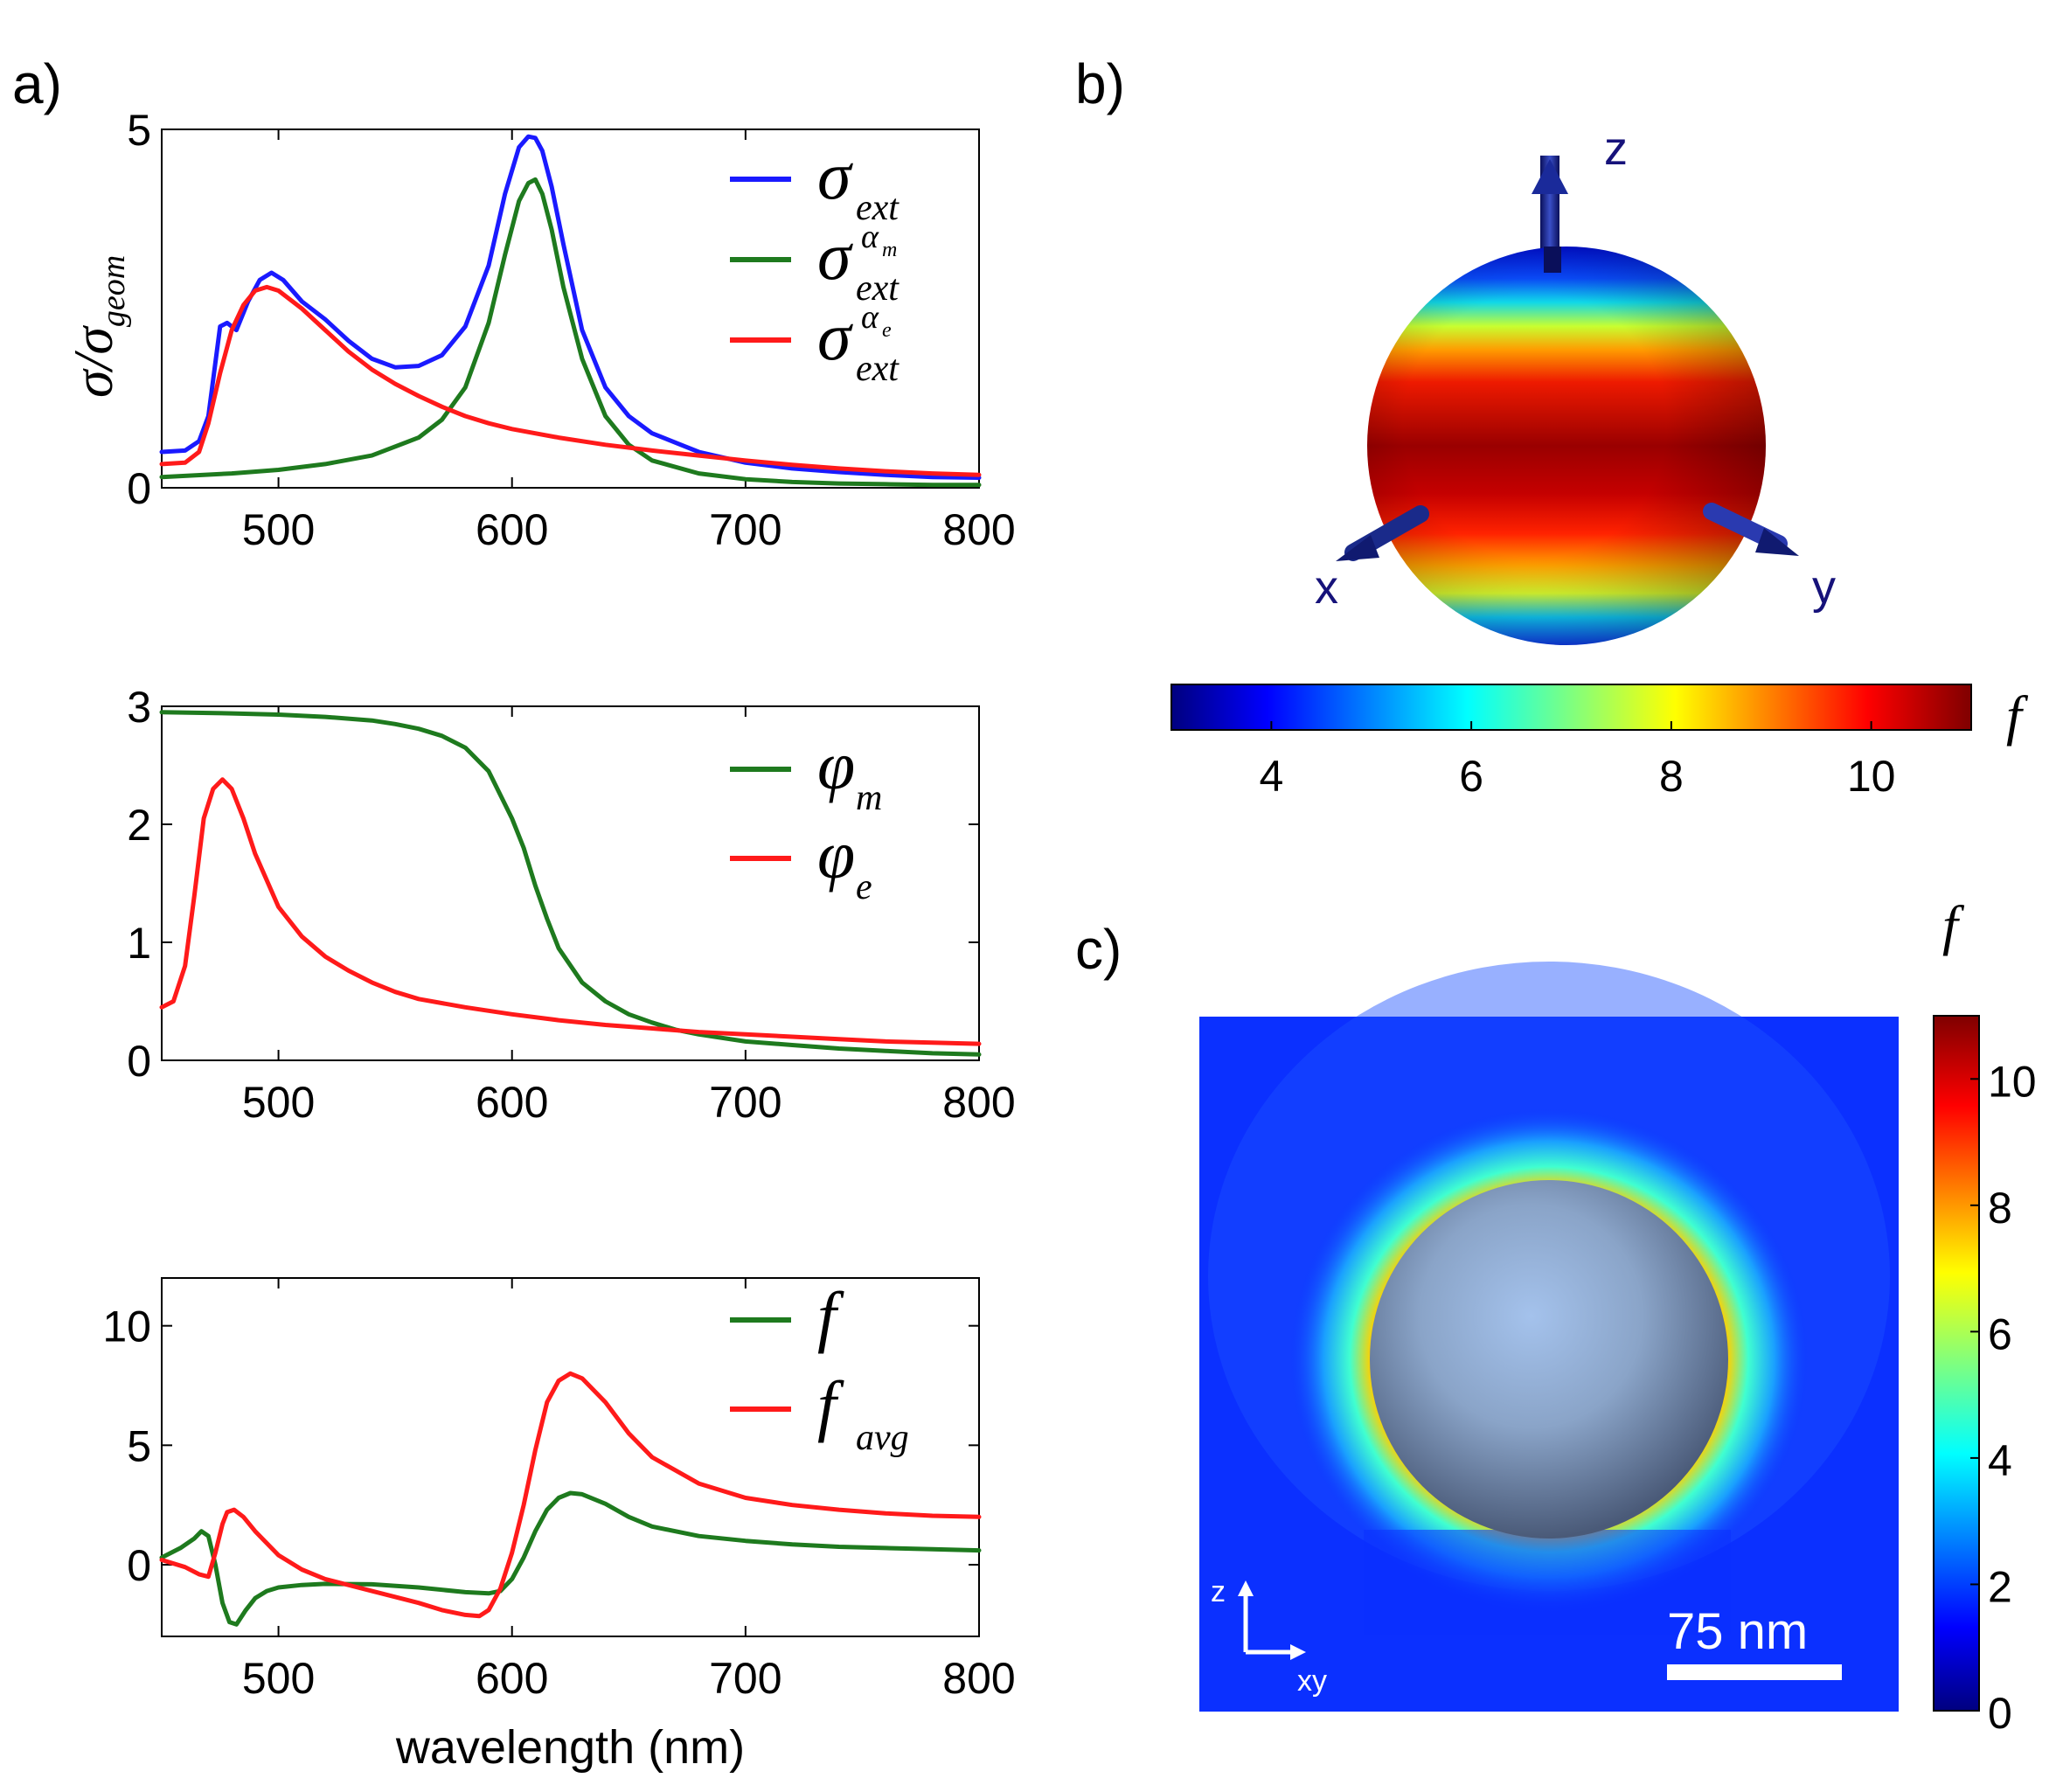 The height and width of the screenshot is (1792, 2063). I want to click on colorbar-tick-label: 0, so click(2000, 1713).